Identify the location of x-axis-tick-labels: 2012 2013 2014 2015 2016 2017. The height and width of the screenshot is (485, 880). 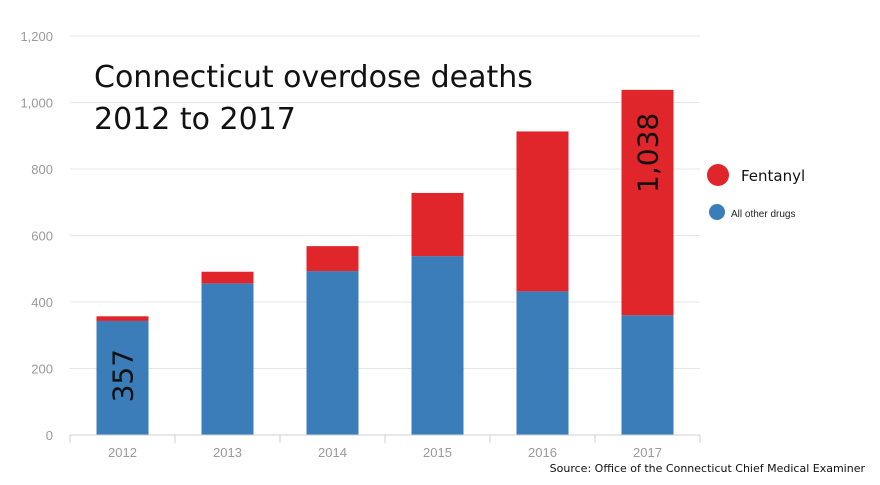
(385, 452).